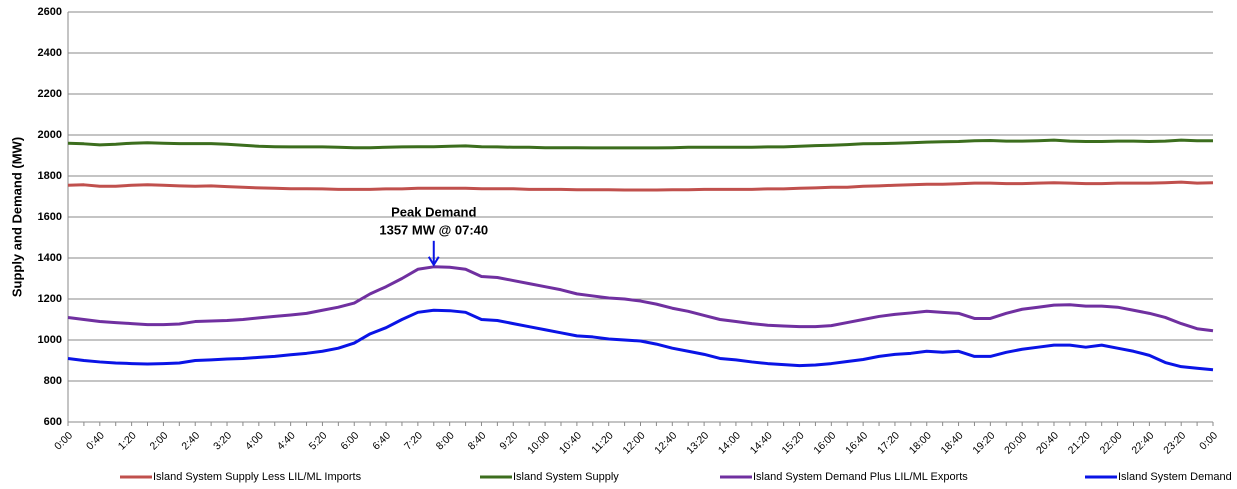  What do you see at coordinates (729, 442) in the screenshot?
I see `x-tick-label: 14:00` at bounding box center [729, 442].